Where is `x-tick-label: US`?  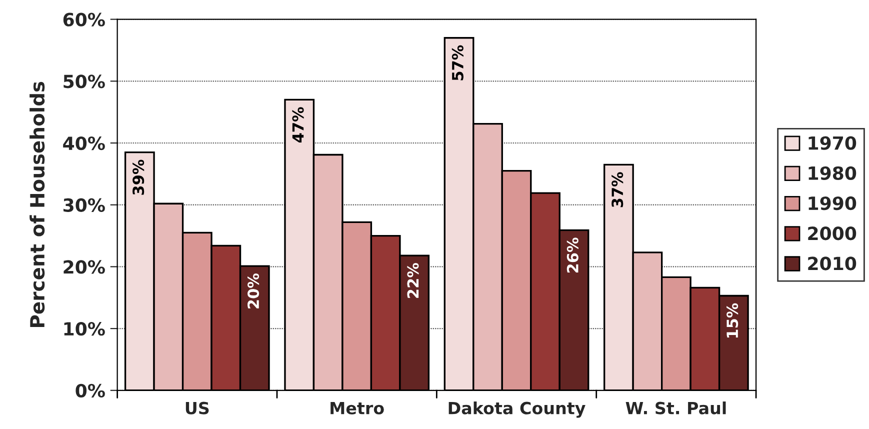
x-tick-label: US is located at coordinates (197, 408).